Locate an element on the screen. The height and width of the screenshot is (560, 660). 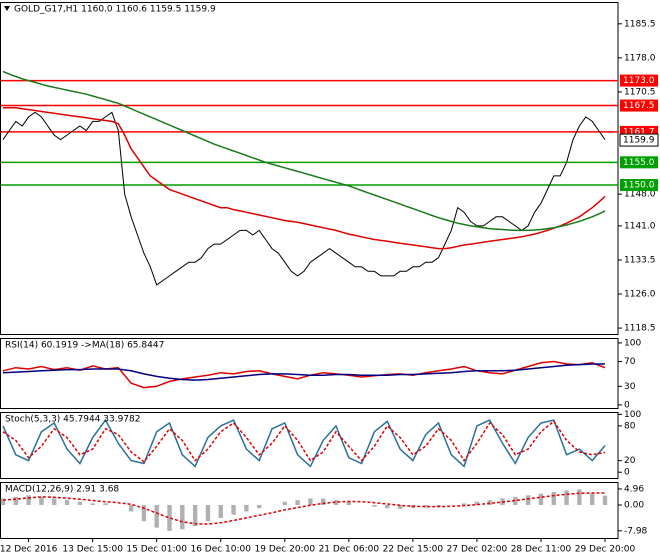
y-tick-label: 1133.5 is located at coordinates (640, 260).